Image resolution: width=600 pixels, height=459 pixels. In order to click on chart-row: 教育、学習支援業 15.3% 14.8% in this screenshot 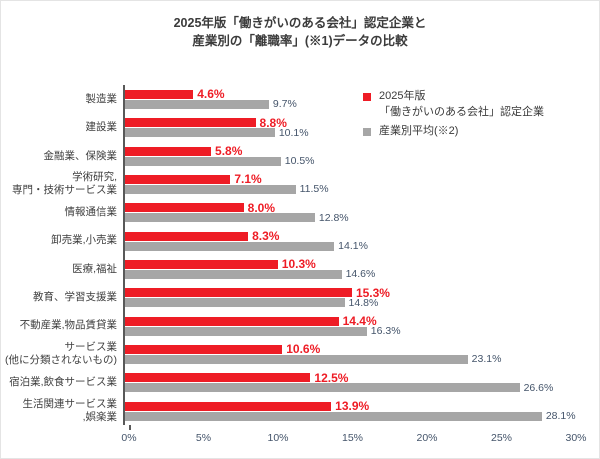, I will do `click(300, 297)`.